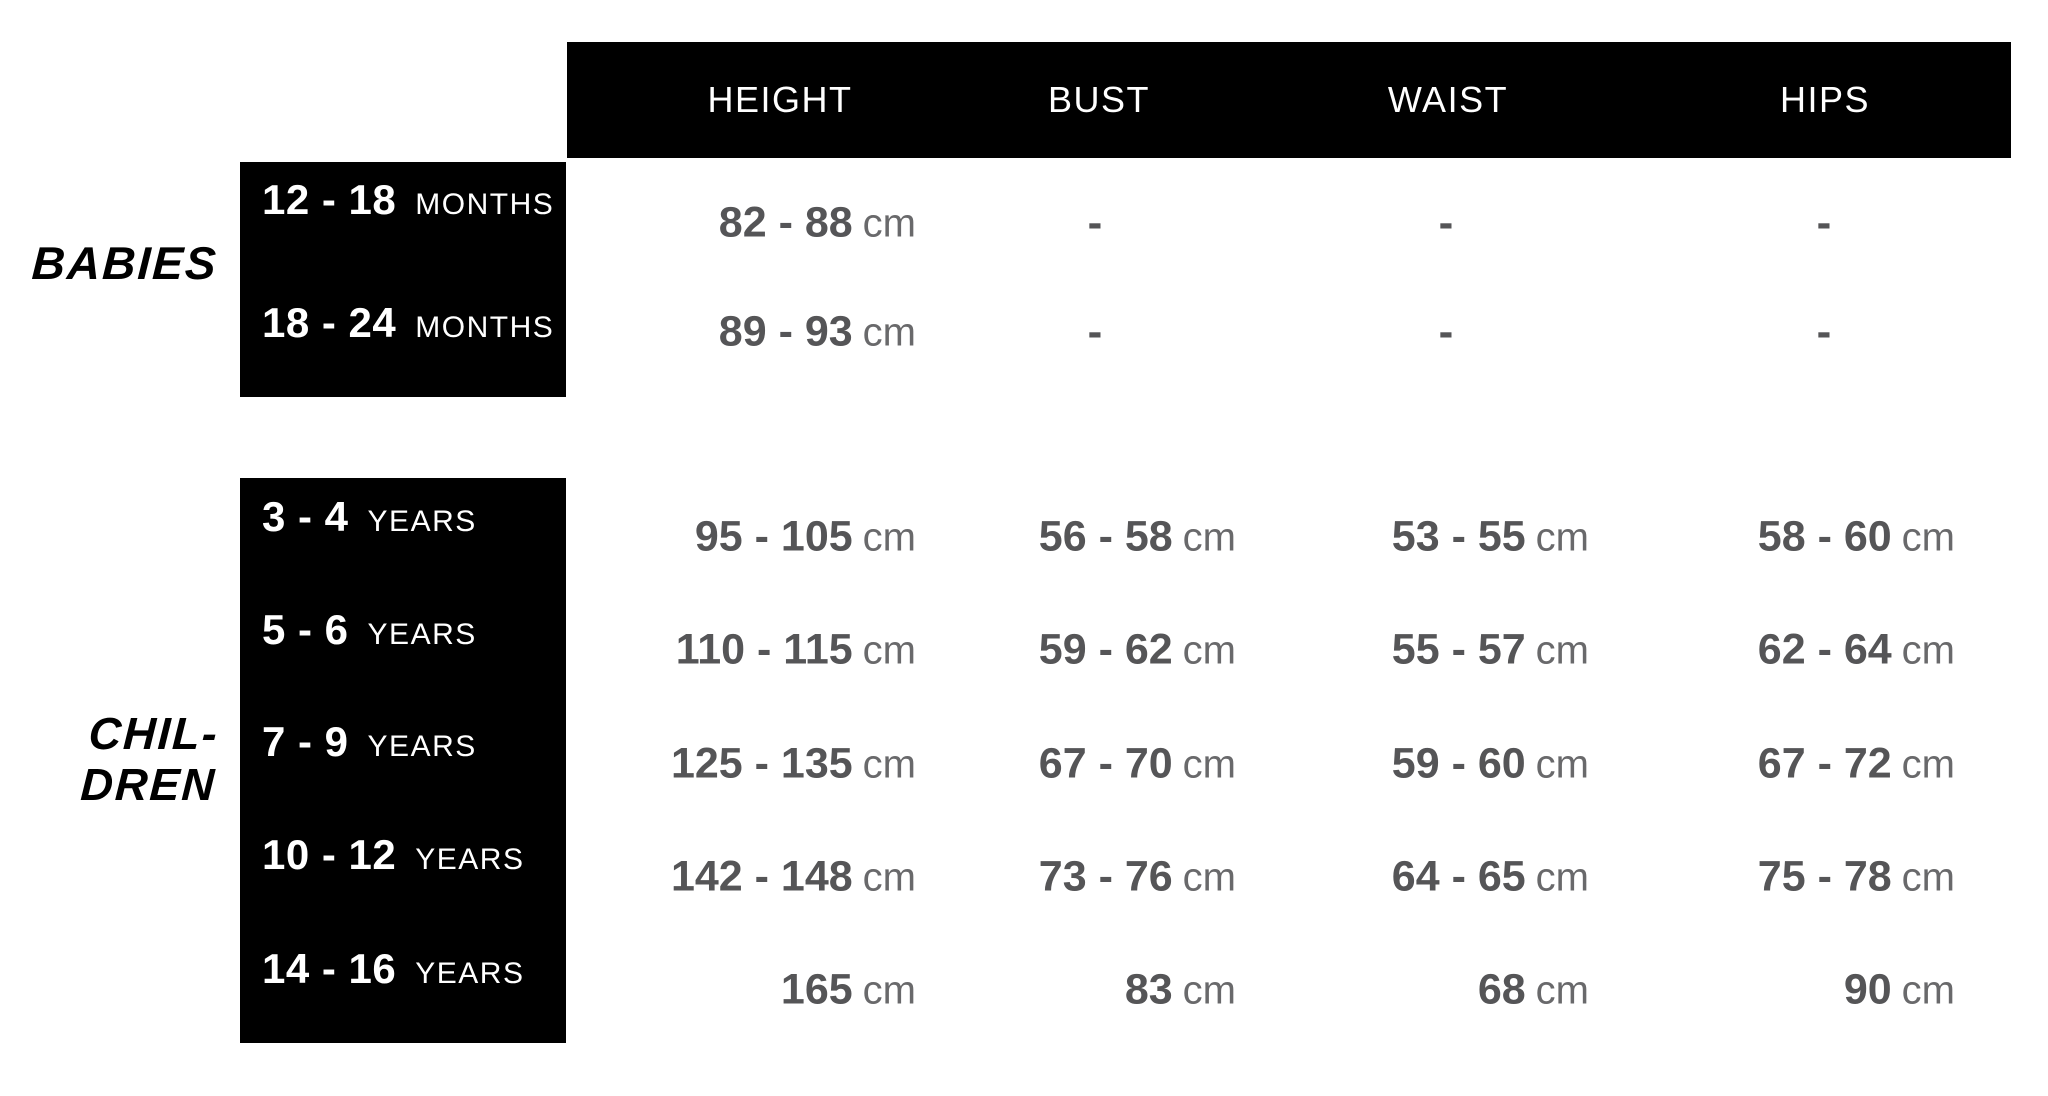  Describe the element at coordinates (785, 331) in the screenshot. I see `measure-value: 89 - 93` at that location.